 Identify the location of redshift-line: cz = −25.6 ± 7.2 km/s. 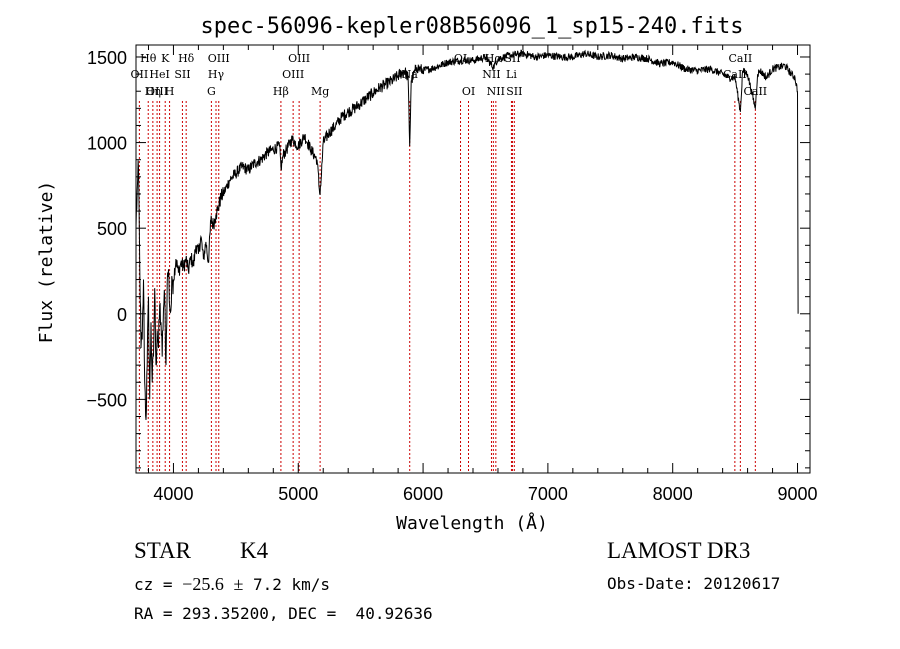
(232, 584).